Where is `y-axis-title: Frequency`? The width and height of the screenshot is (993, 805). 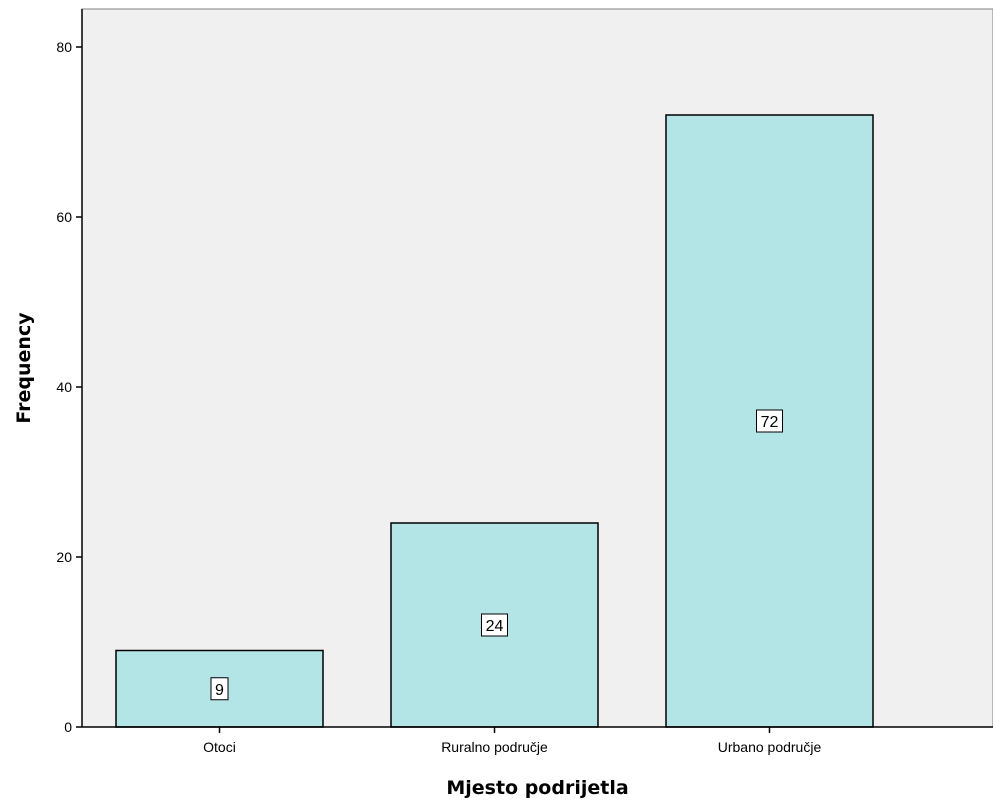 y-axis-title: Frequency is located at coordinates (24, 368).